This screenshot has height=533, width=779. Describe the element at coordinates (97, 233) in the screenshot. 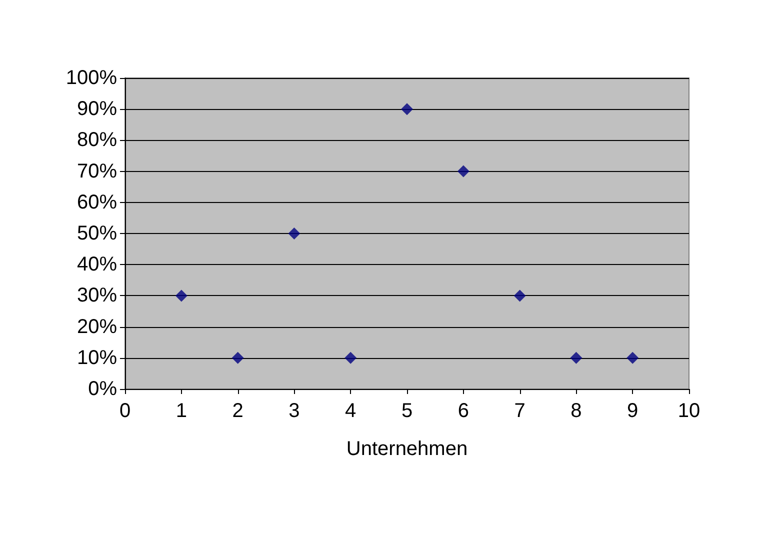

I see `y-tick-label: 50%` at that location.